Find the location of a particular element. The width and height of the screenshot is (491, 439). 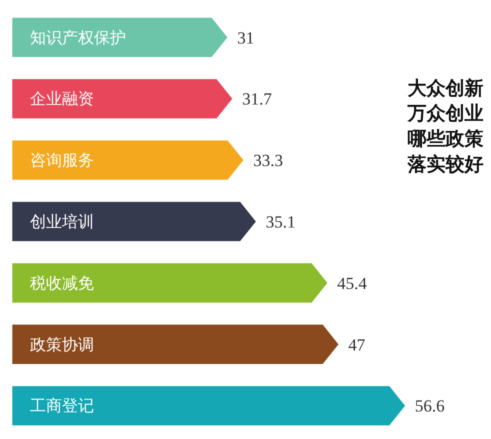

text: 大众创新万众创业哪些政策落实较好 is located at coordinates (445, 126).